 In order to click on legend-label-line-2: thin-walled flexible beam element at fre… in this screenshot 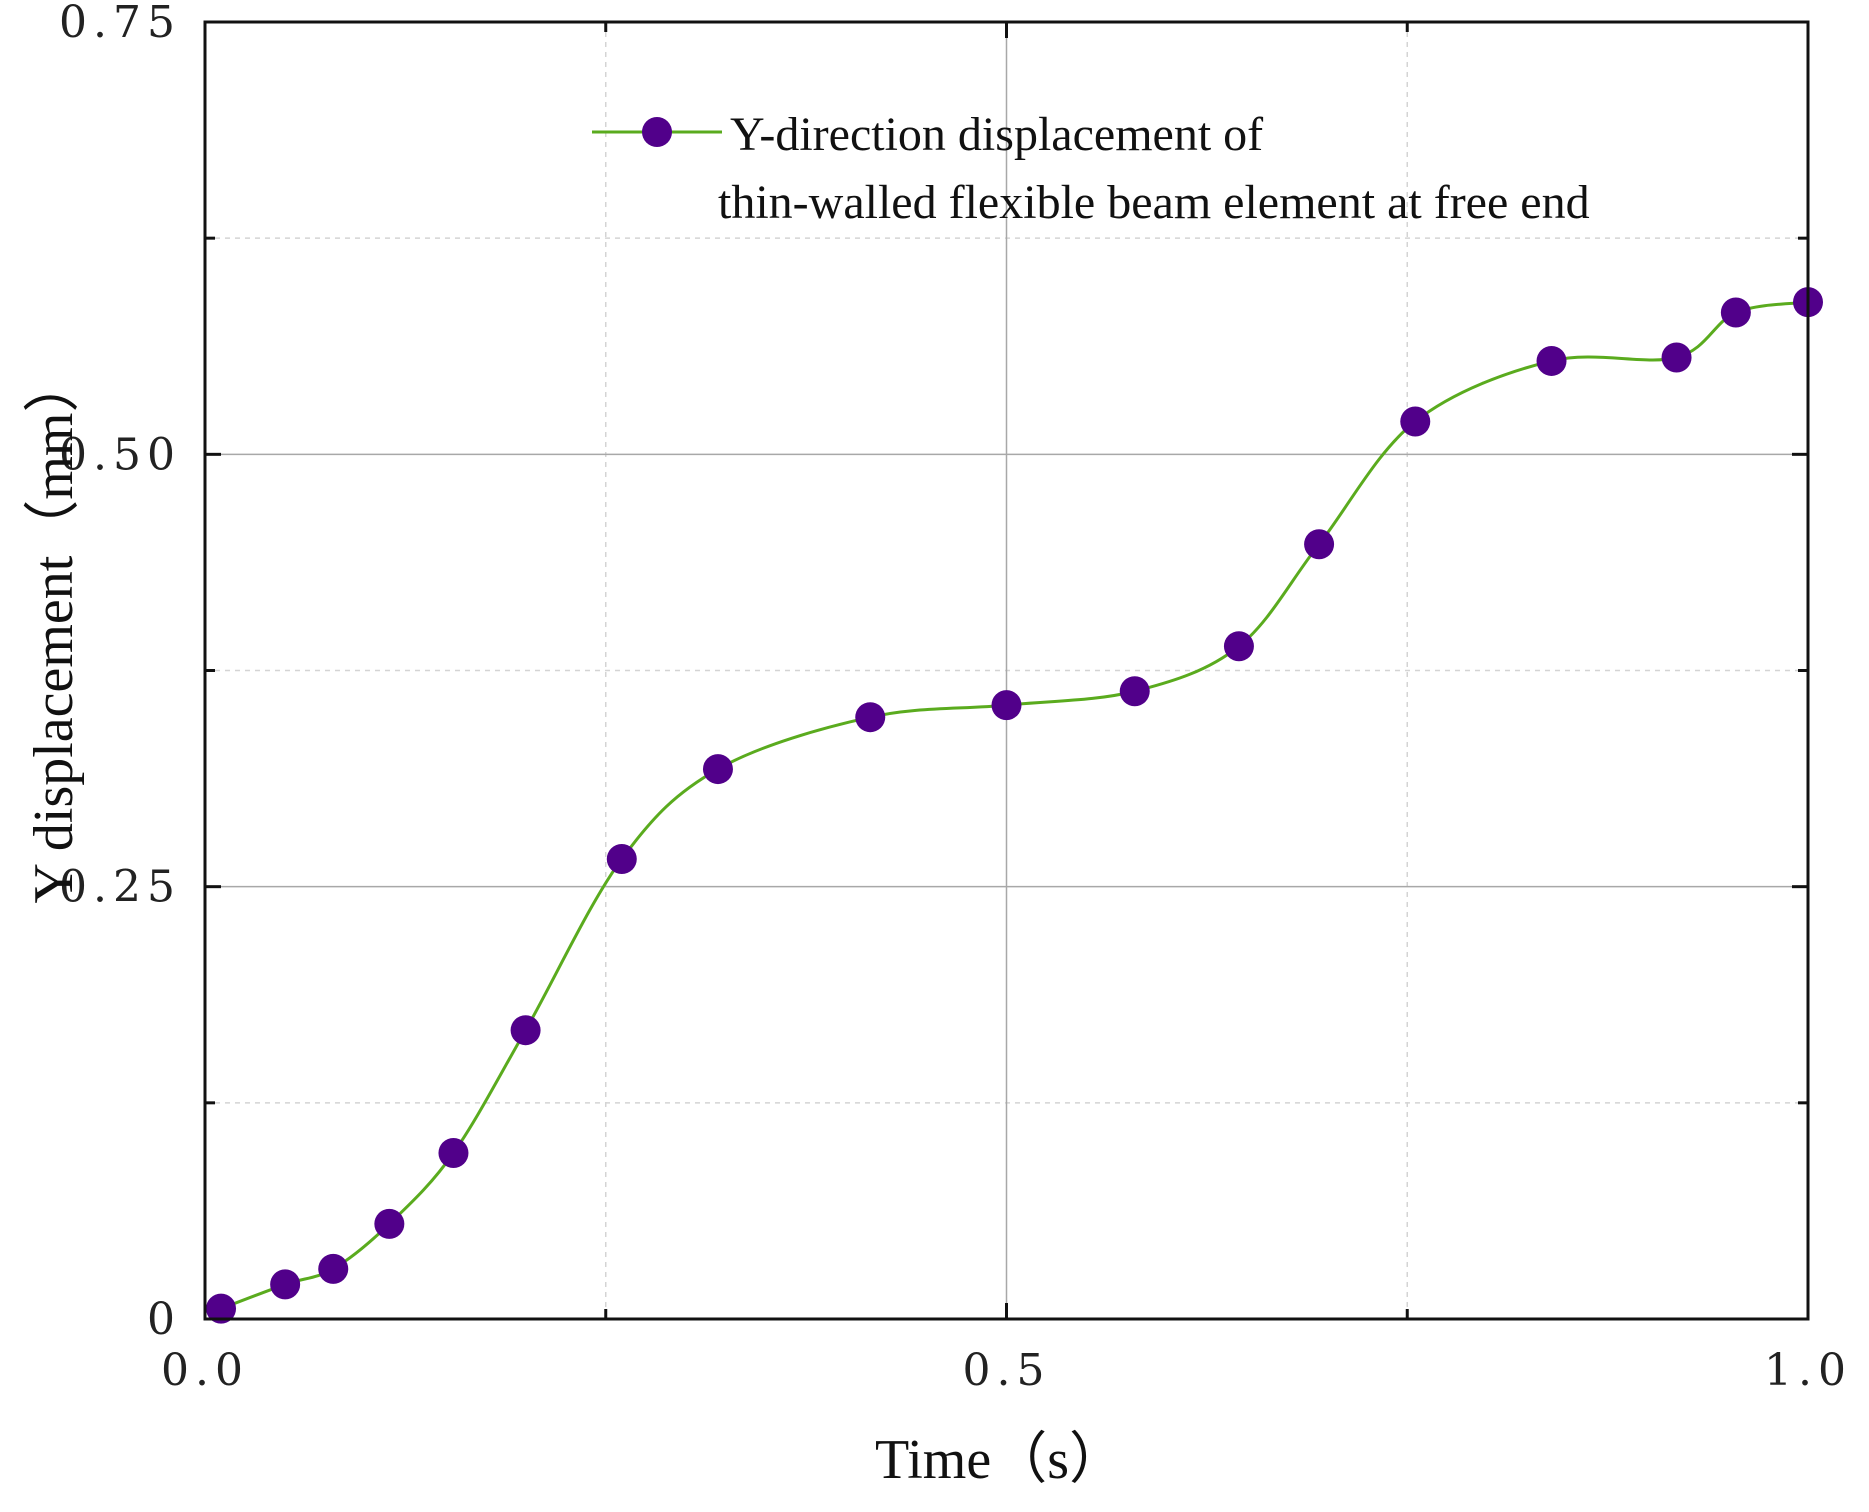, I will do `click(1154, 202)`.